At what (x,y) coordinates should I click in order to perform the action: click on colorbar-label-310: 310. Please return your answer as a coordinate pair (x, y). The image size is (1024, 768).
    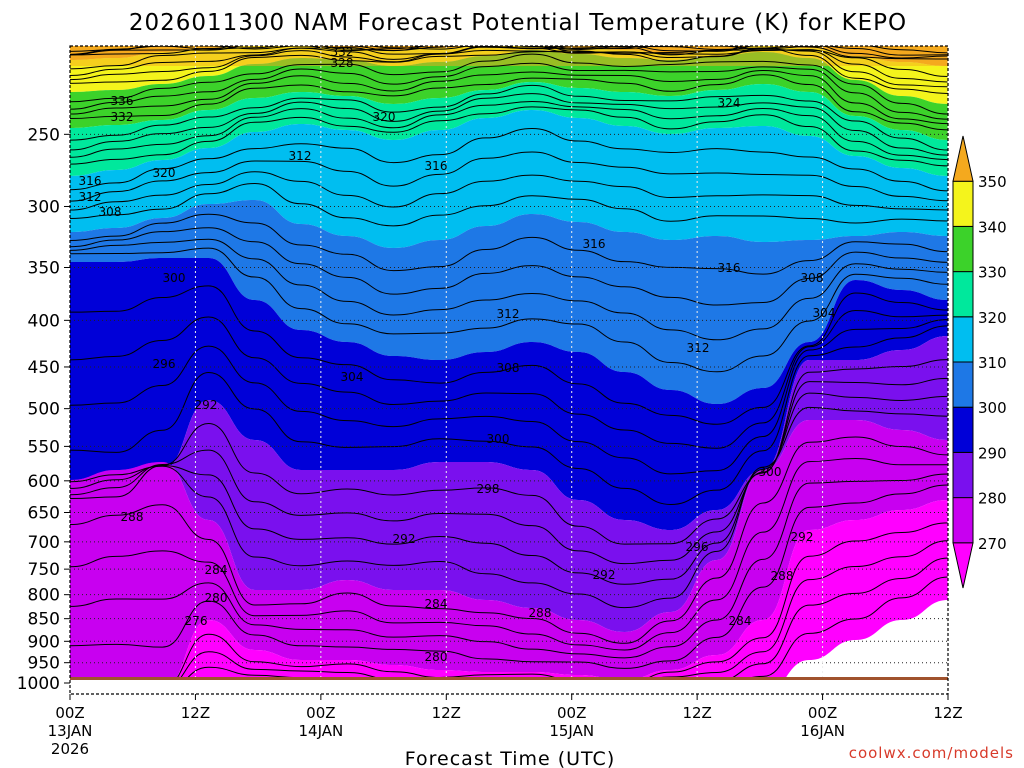
    Looking at the image, I should click on (992, 363).